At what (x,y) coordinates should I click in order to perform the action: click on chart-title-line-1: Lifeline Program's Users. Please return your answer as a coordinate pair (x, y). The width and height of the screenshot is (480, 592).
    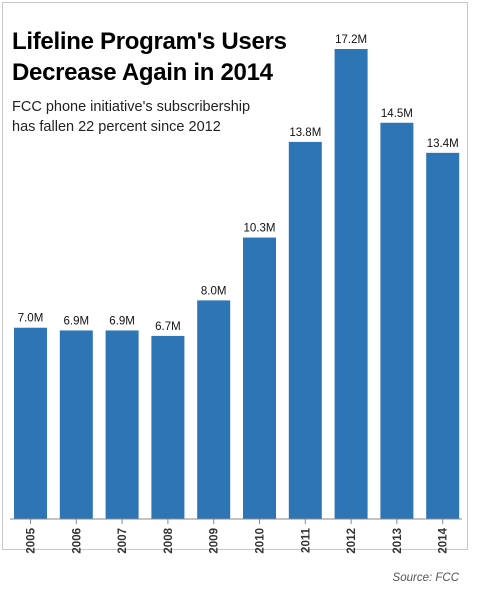
    Looking at the image, I should click on (149, 41).